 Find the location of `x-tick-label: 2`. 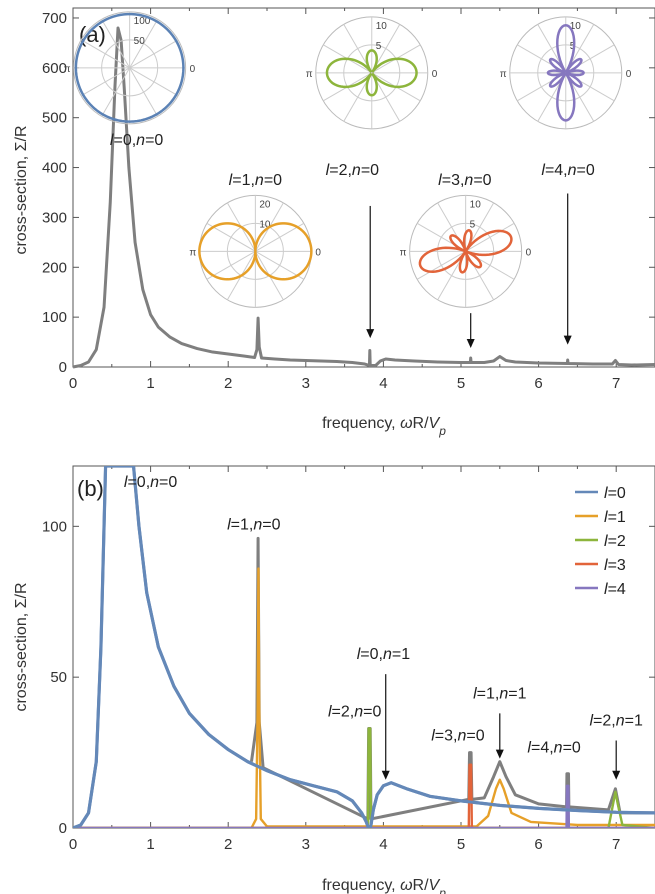

x-tick-label: 2 is located at coordinates (228, 844).